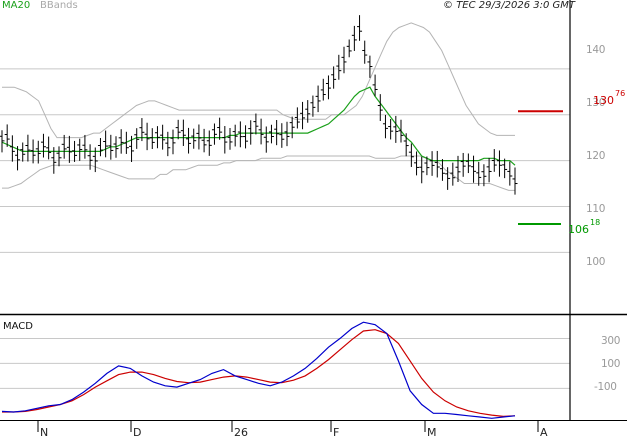 The height and width of the screenshot is (440, 627). What do you see at coordinates (544, 432) in the screenshot?
I see `x-tick-label: A` at bounding box center [544, 432].